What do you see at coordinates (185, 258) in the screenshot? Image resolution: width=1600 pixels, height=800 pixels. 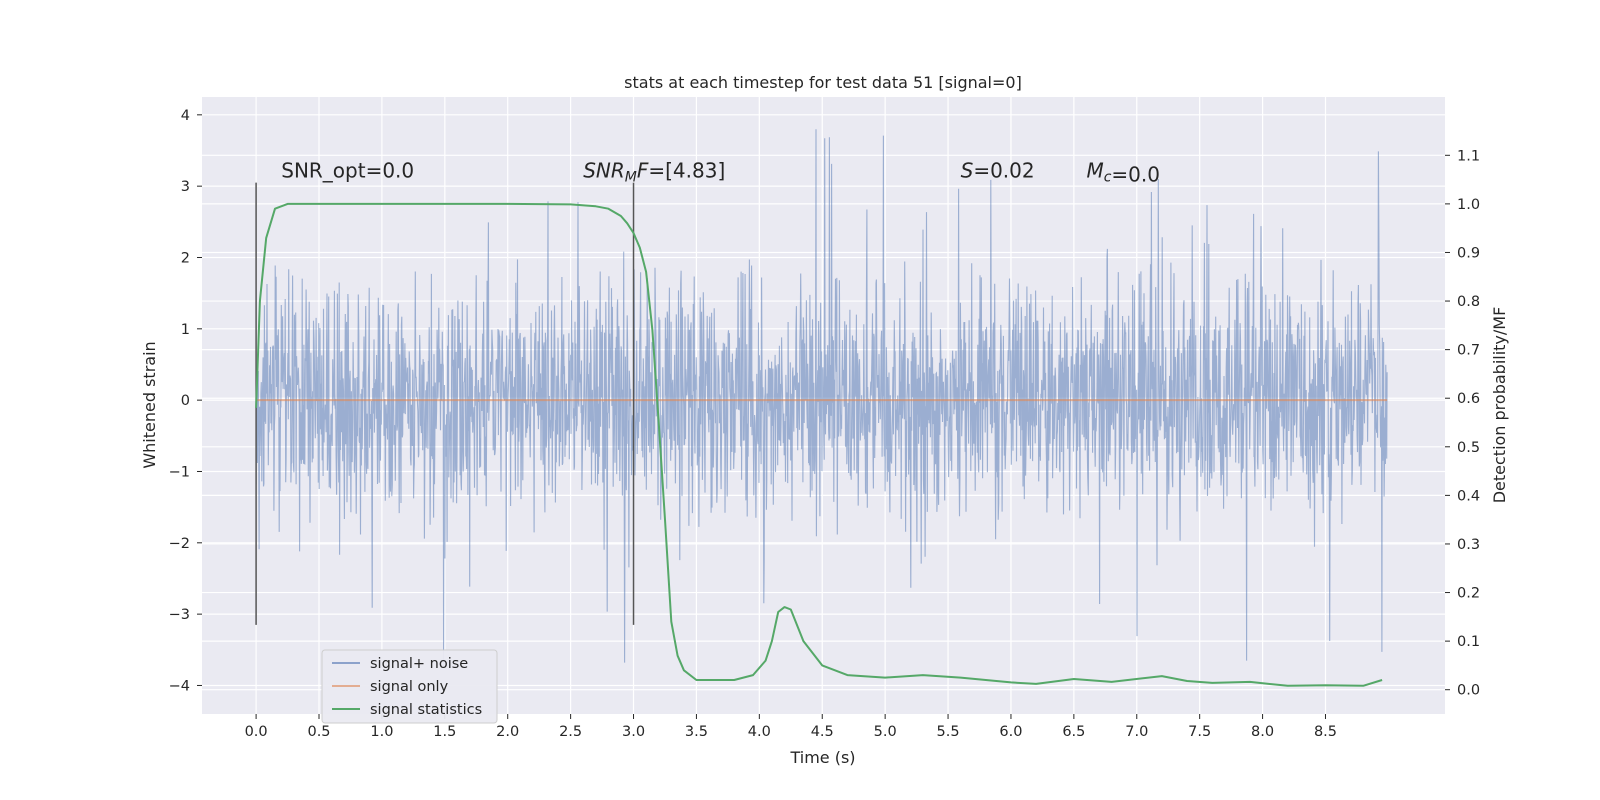 I see `y-tick-label: 2` at bounding box center [185, 258].